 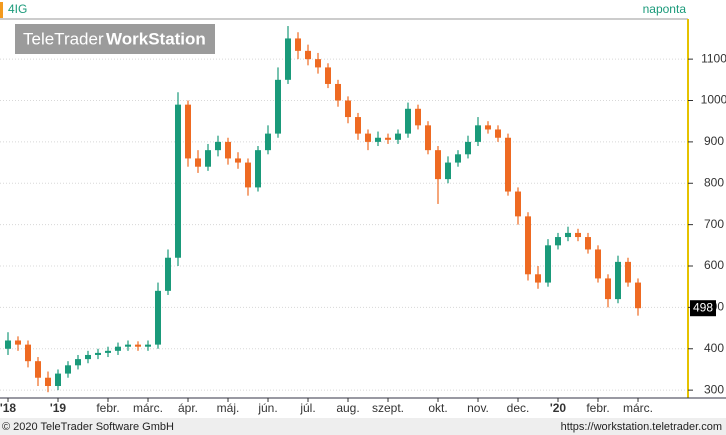 I want to click on y-tick-label: 600, so click(x=714, y=265).